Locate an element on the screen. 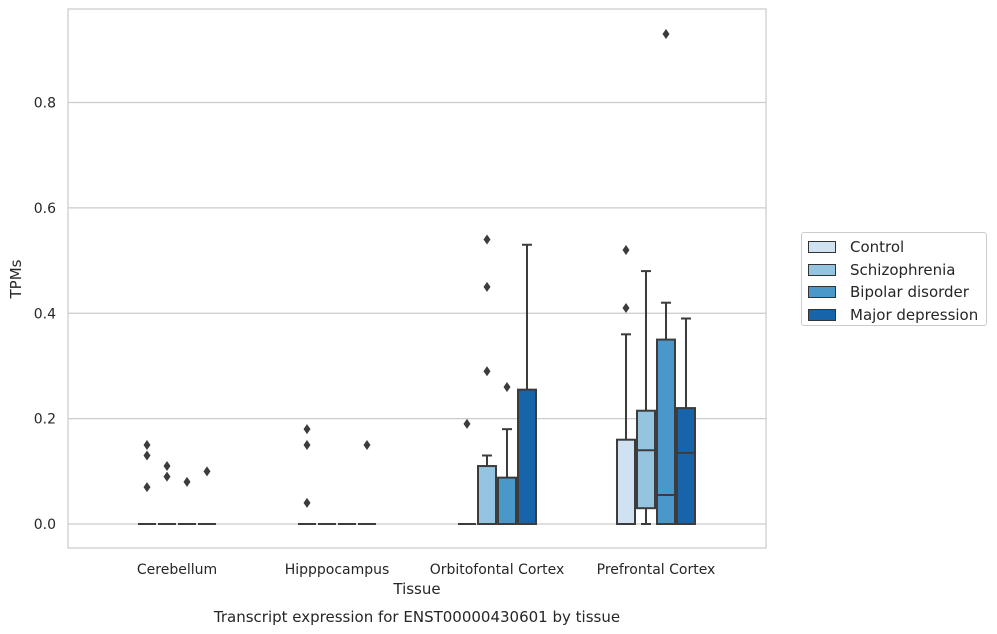 The width and height of the screenshot is (997, 634). y-axis-label: TPMs is located at coordinates (16, 279).